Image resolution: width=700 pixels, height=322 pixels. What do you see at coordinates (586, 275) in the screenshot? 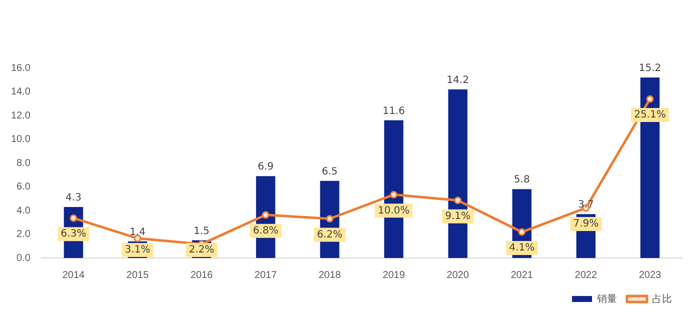
I see `x-tick-label: 2022` at bounding box center [586, 275].